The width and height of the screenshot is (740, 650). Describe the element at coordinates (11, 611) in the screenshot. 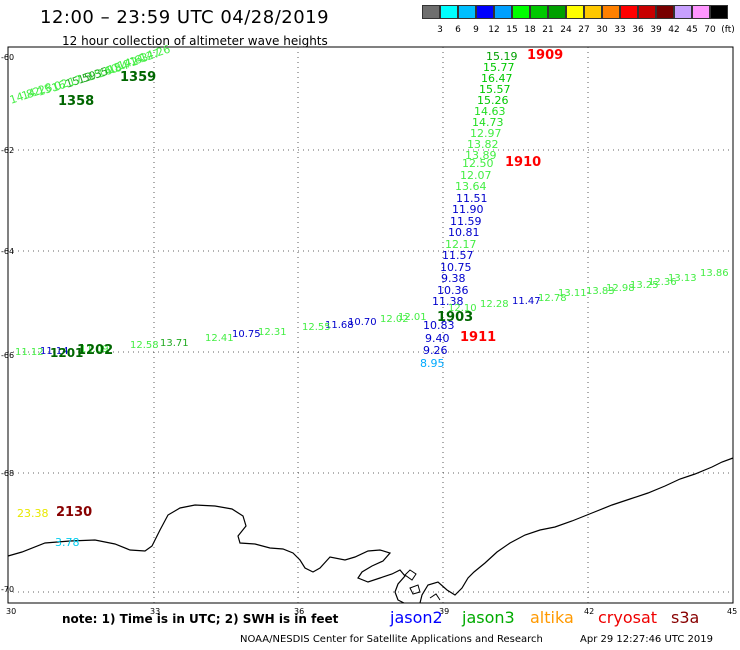

I see `lon-label-30: 30` at that location.